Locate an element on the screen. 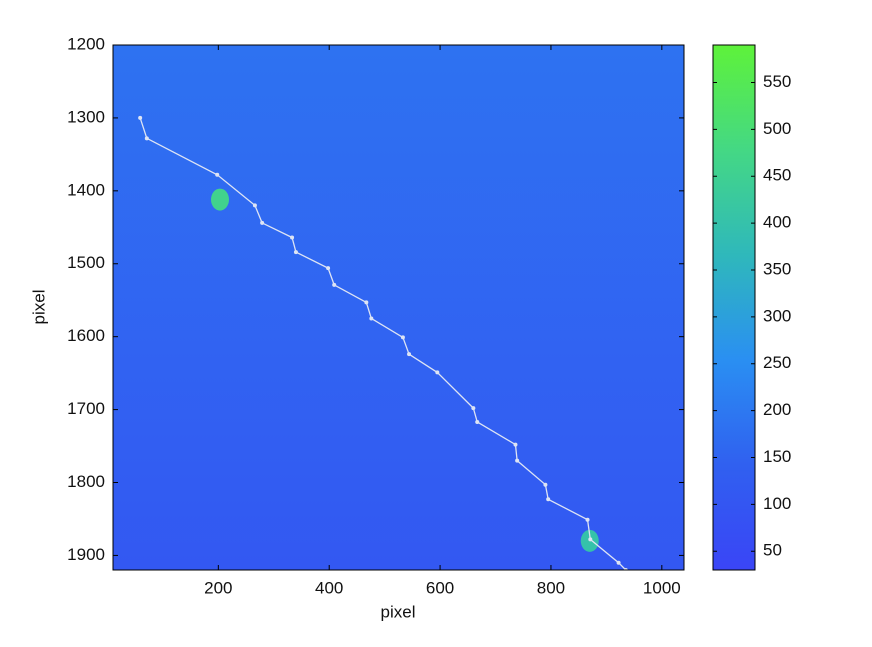 This screenshot has height=647, width=872. colorbar-tick-label: 150 is located at coordinates (777, 456).